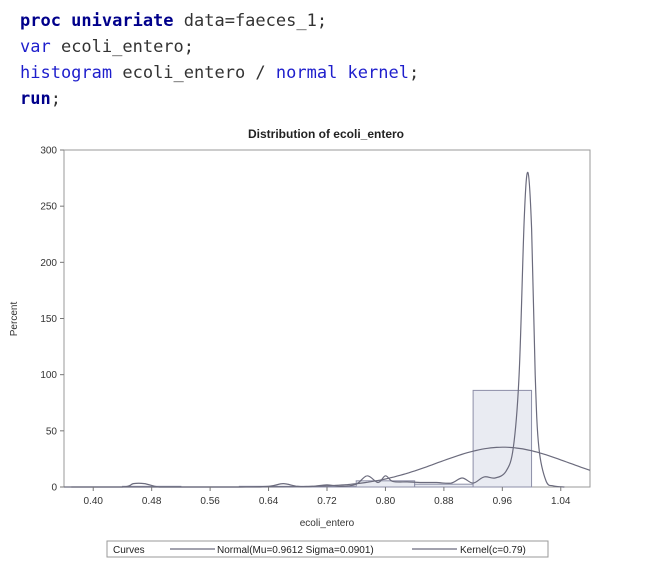  What do you see at coordinates (48, 263) in the screenshot?
I see `y-tick-label: 200` at bounding box center [48, 263].